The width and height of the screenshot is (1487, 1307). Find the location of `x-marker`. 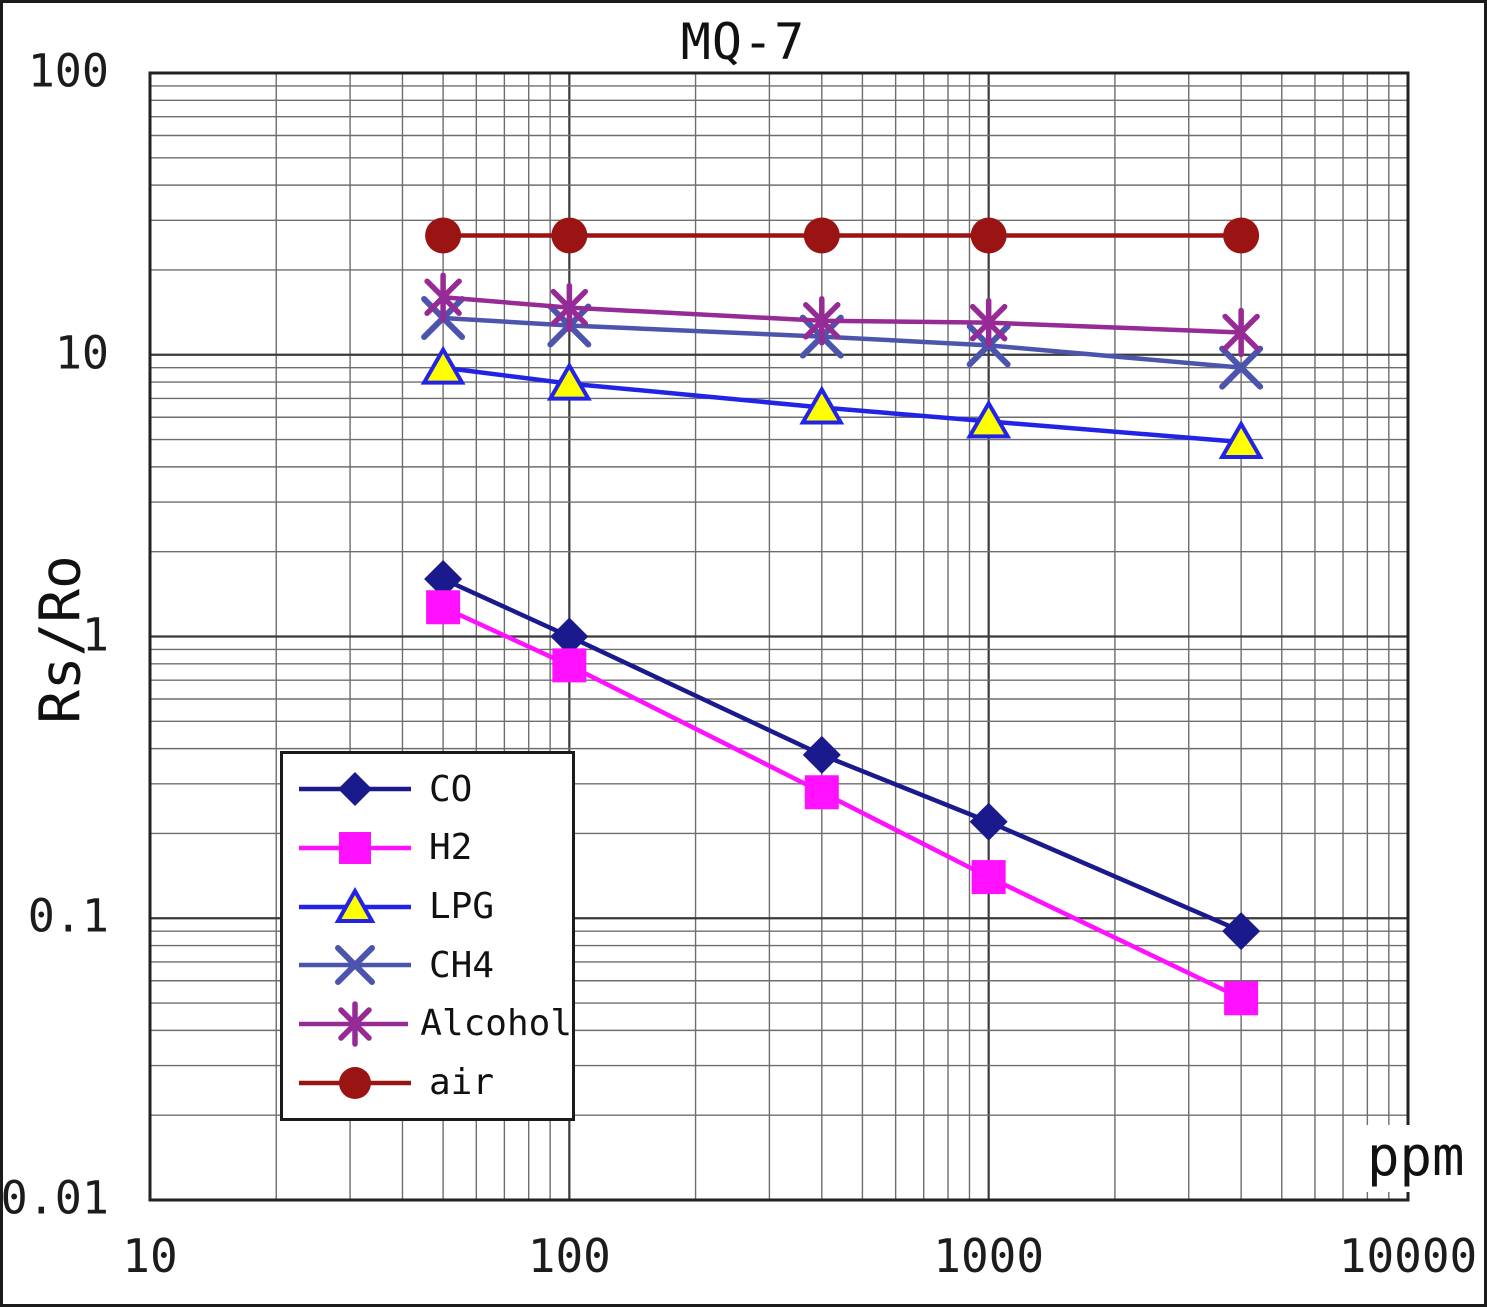

x-marker is located at coordinates (1241, 367).